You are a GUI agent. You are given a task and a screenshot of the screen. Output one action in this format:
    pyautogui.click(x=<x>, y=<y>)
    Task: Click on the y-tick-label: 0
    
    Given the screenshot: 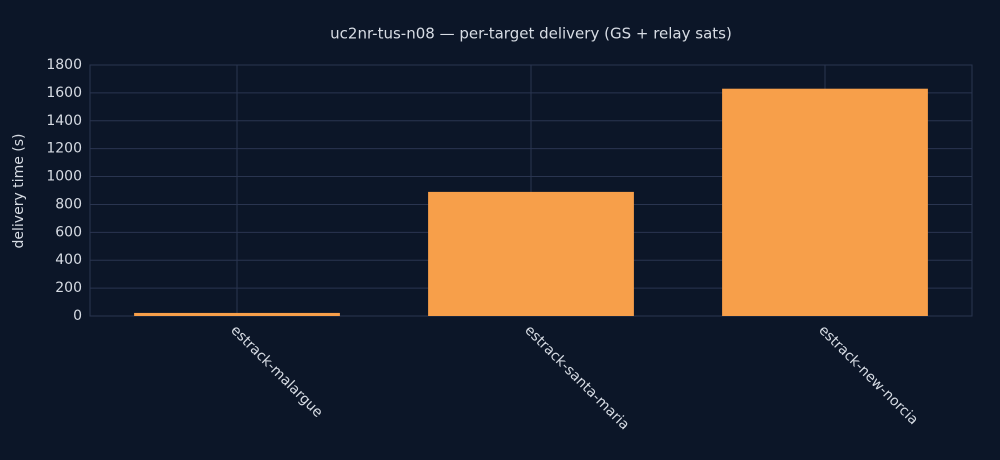 What is the action you would take?
    pyautogui.click(x=77, y=316)
    